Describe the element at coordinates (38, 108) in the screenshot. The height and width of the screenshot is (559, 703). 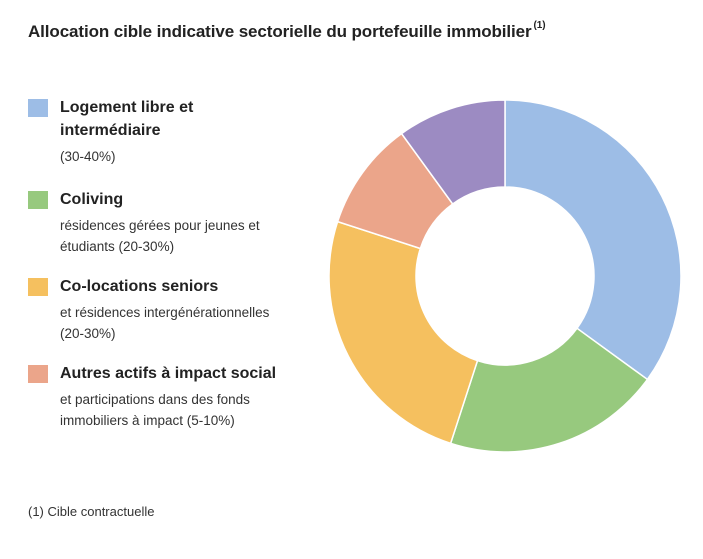
I see `legend-swatch-logement` at that location.